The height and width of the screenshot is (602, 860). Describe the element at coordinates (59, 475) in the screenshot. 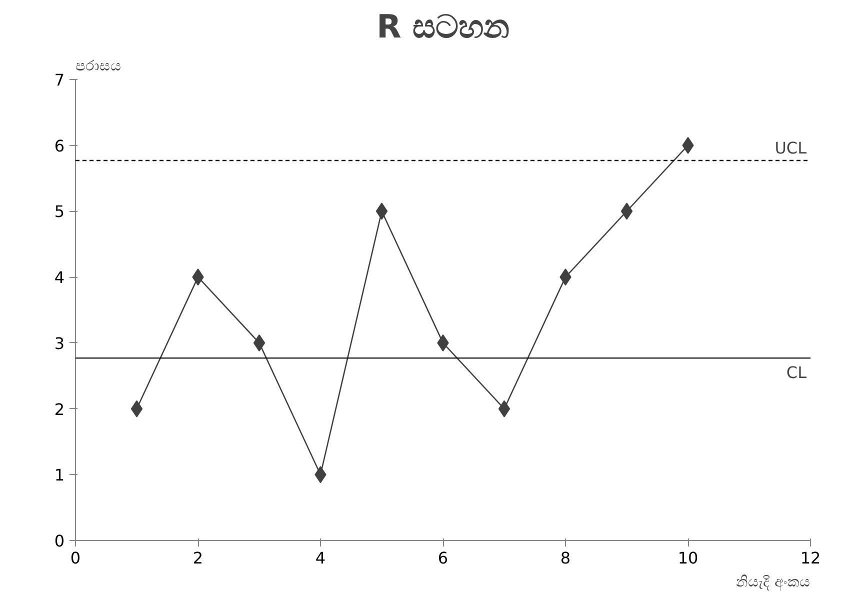

I see `y-tick-label: 1` at that location.